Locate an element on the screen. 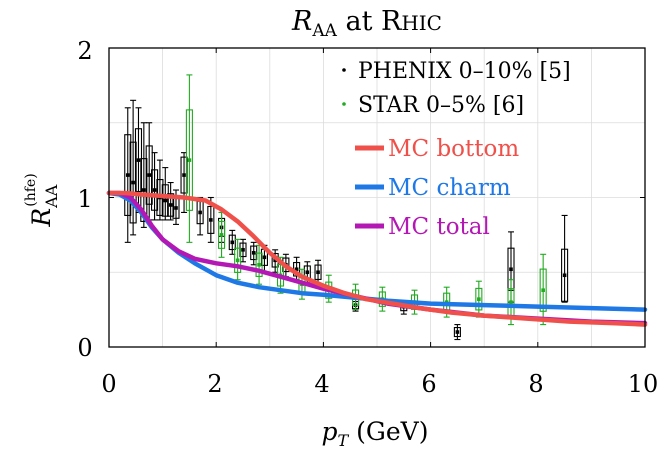 The height and width of the screenshot is (451, 664). x-tick-label: 10 is located at coordinates (643, 384).